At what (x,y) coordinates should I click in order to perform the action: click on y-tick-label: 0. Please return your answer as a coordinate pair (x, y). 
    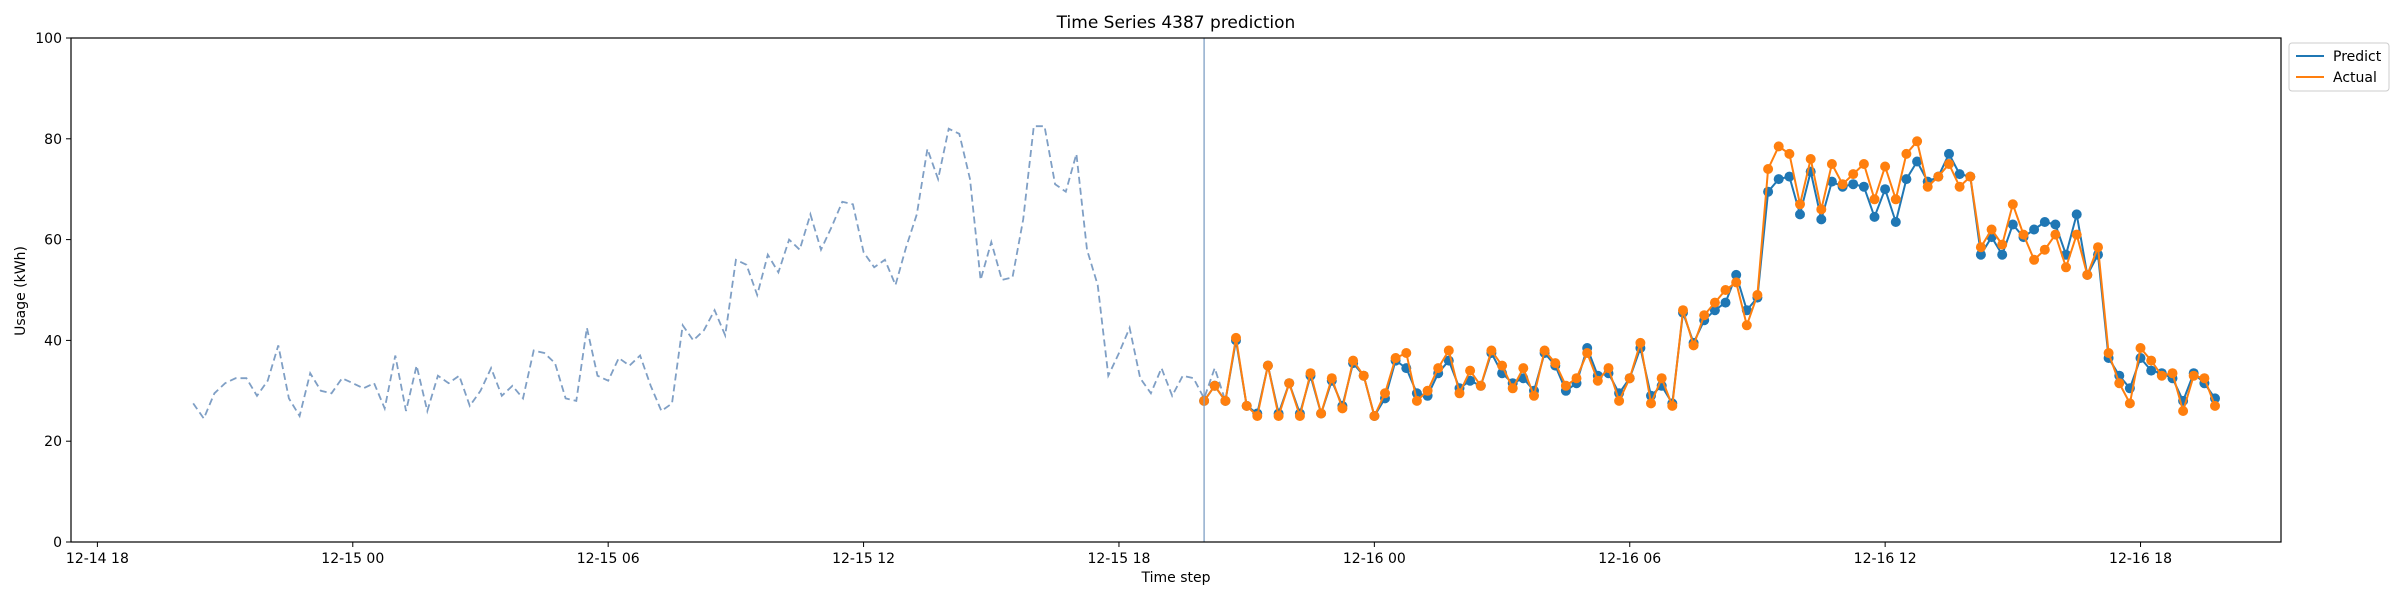
    Looking at the image, I should click on (57, 543).